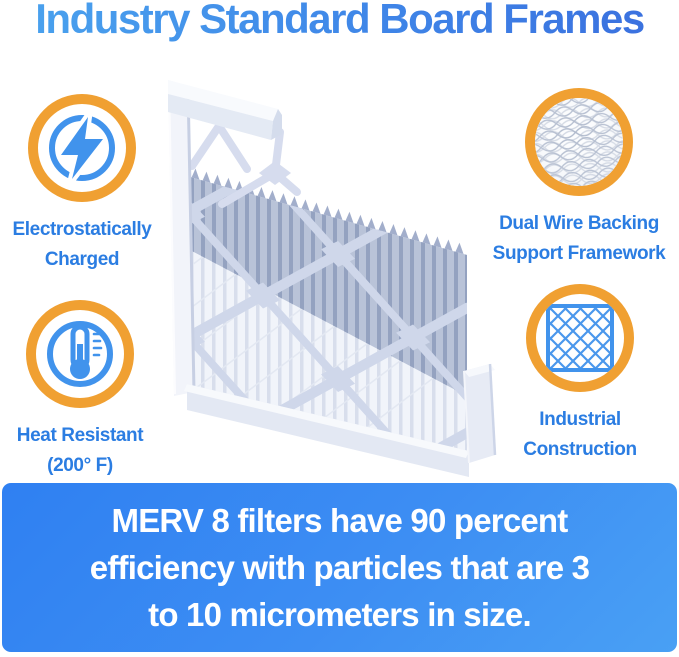 Image resolution: width=679 pixels, height=657 pixels. I want to click on banner-text-line: to 10 micrometers in size., so click(340, 614).